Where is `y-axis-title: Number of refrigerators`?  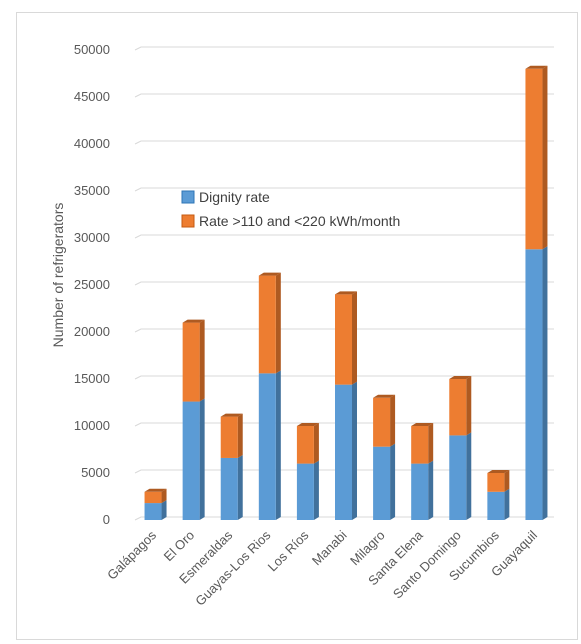 y-axis-title: Number of refrigerators is located at coordinates (58, 275).